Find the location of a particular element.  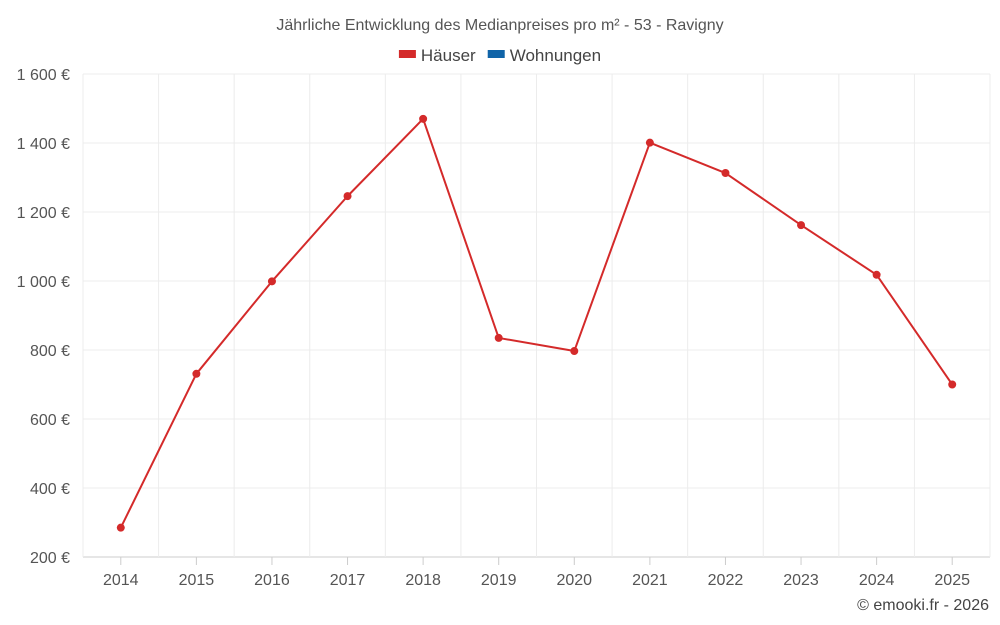

legend: Häuser Wohnungen is located at coordinates (499, 55).